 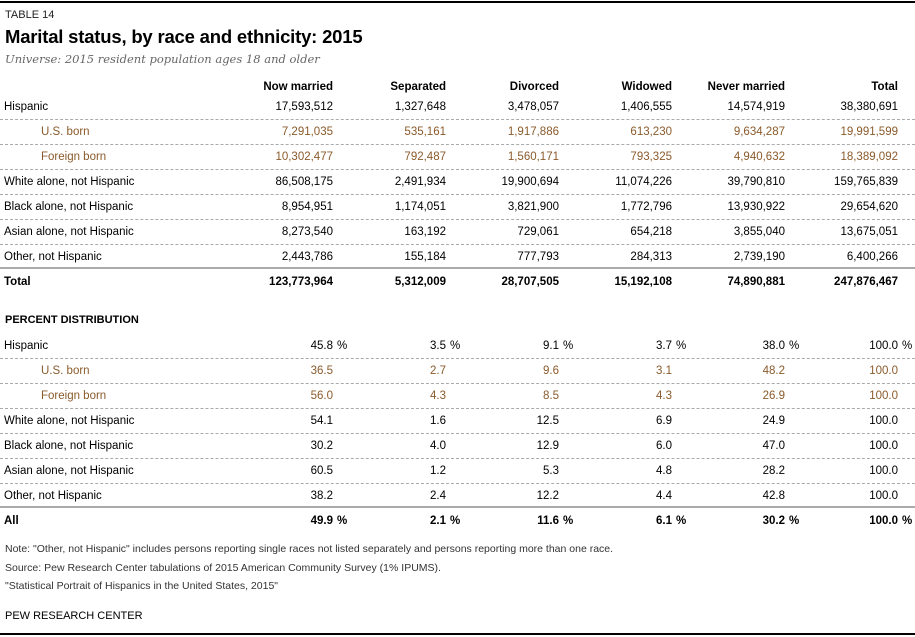 I want to click on value-cell: 9,634,287, so click(x=759, y=131).